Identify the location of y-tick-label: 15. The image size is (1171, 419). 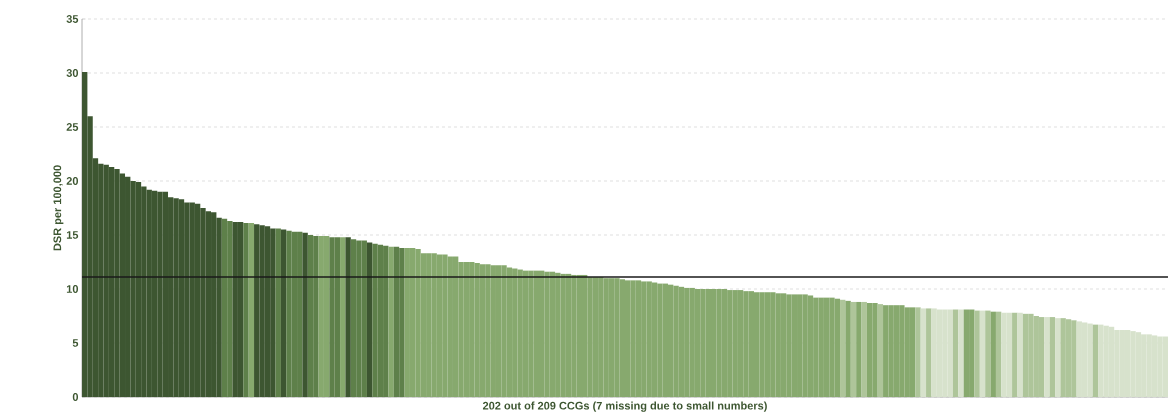
(72, 235).